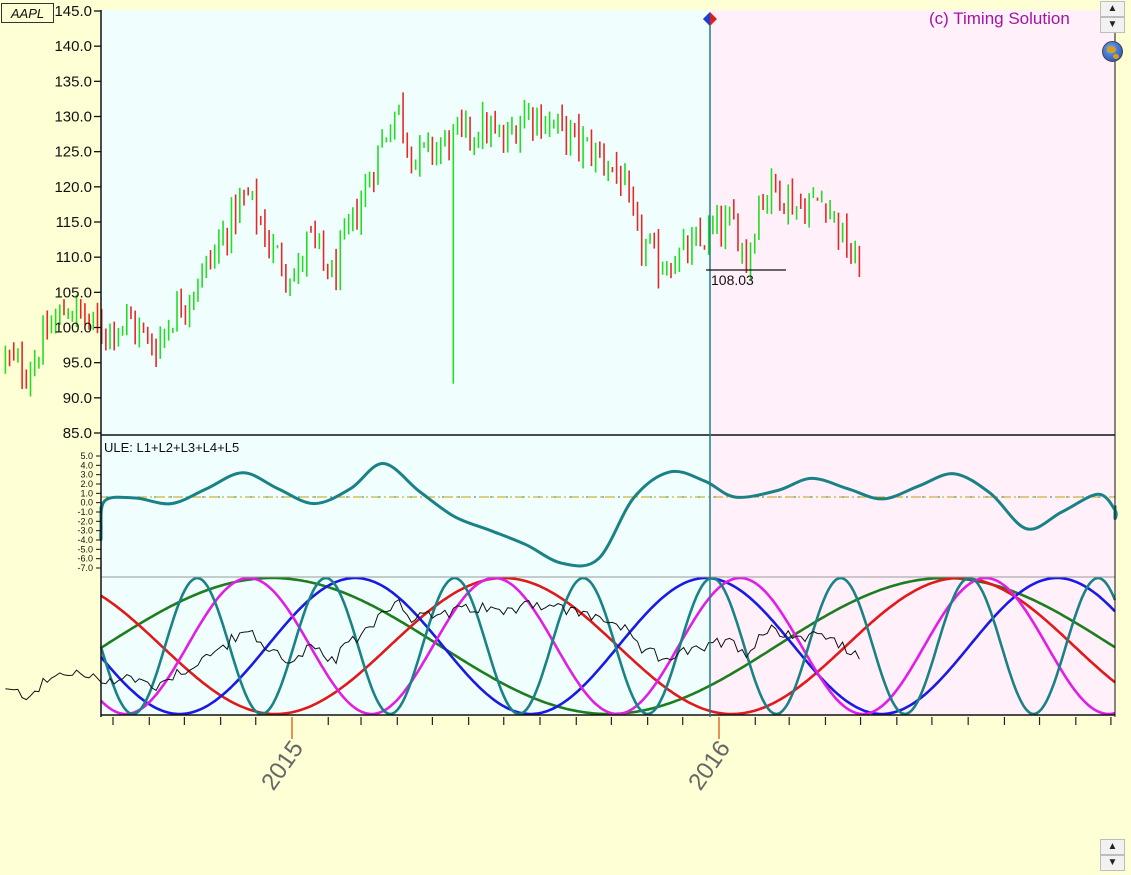  I want to click on price-tick-label: 145.0, so click(73, 11).